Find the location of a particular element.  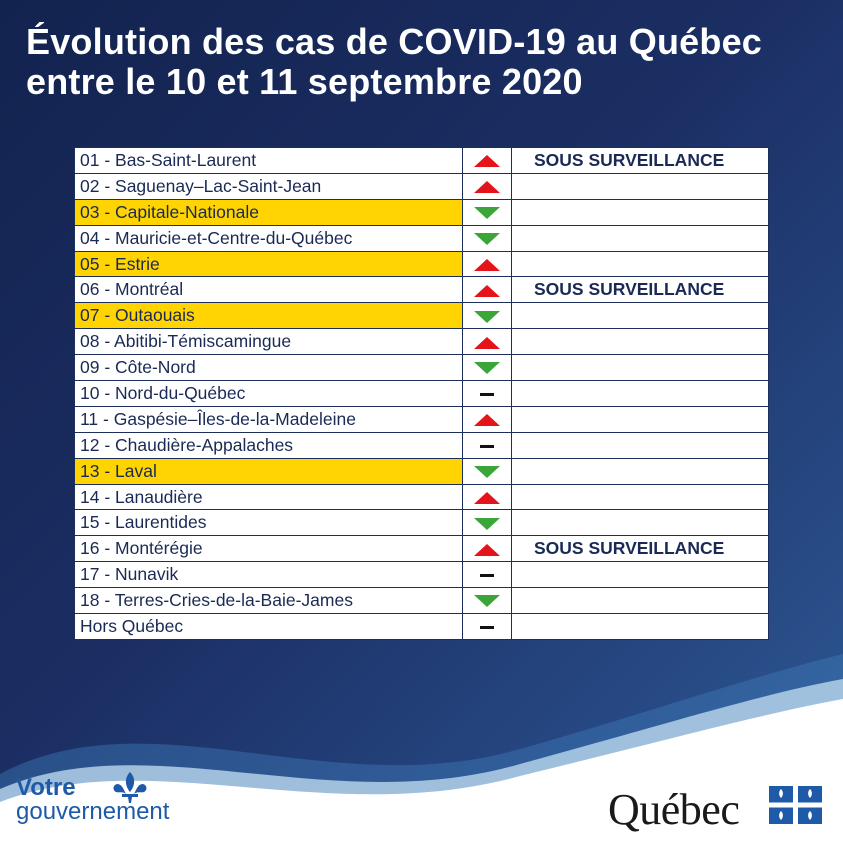

table-row: 06 - Montréal SOUS SURVEILLANCE is located at coordinates (421, 290).